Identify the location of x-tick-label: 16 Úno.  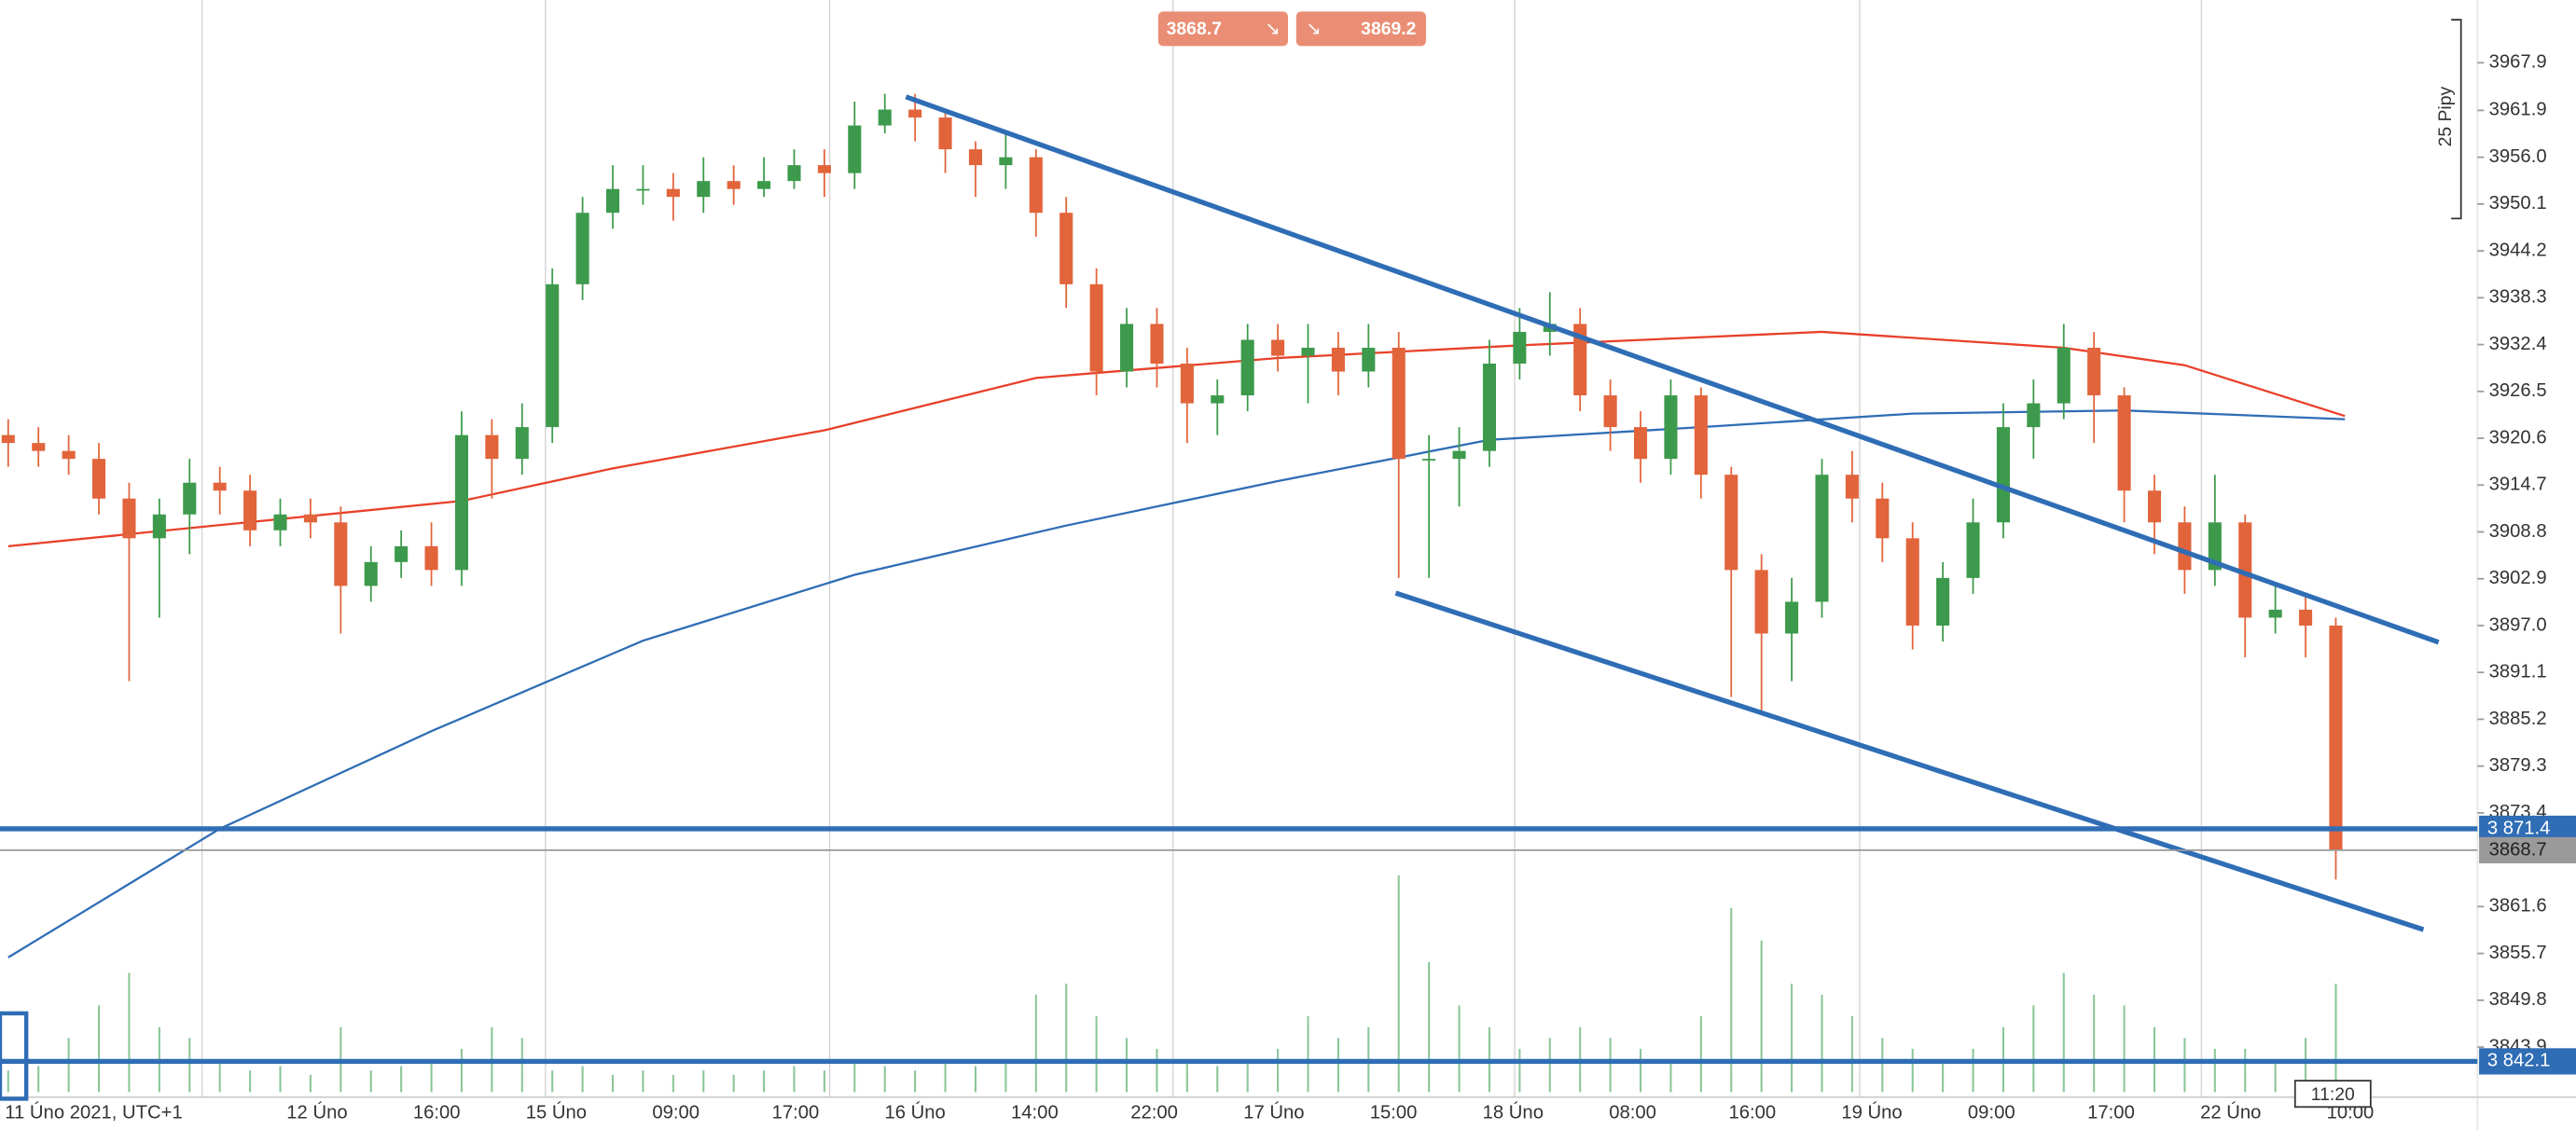
(914, 1112).